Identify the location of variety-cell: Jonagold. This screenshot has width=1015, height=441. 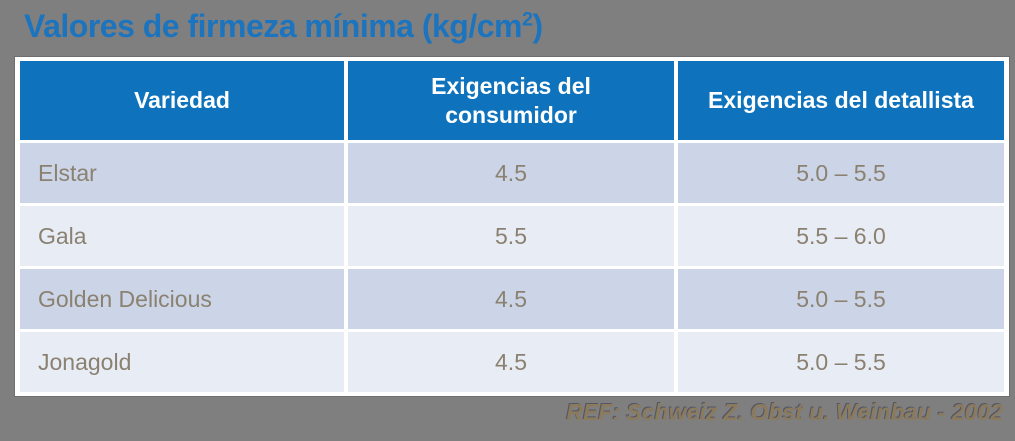
(182, 362).